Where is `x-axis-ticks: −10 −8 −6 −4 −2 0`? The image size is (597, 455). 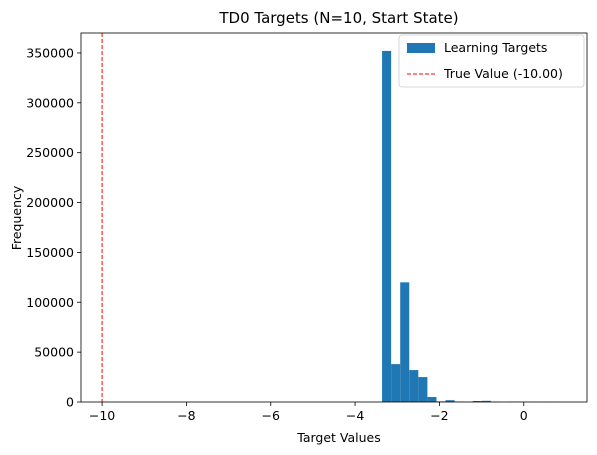 x-axis-ticks: −10 −8 −6 −4 −2 0 is located at coordinates (308, 412).